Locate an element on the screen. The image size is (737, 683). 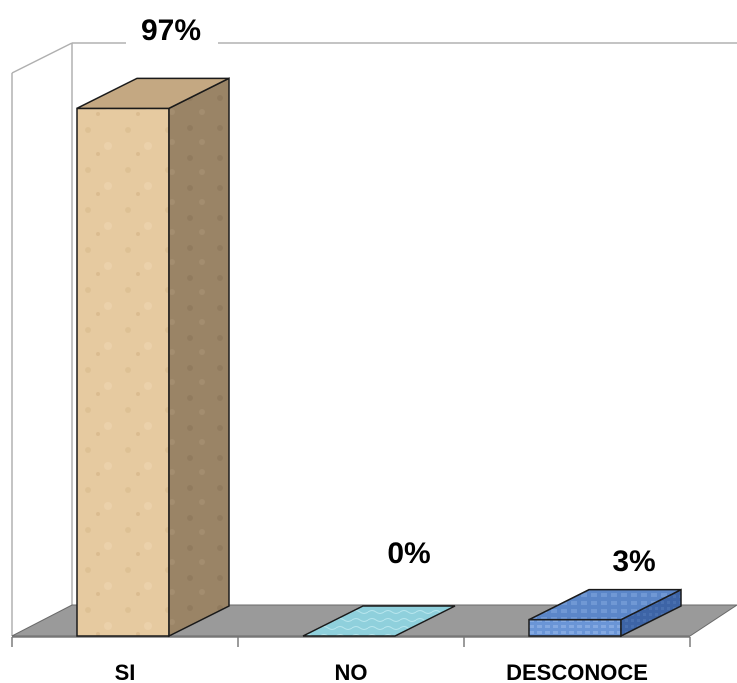
bar-si-side is located at coordinates (199, 357).